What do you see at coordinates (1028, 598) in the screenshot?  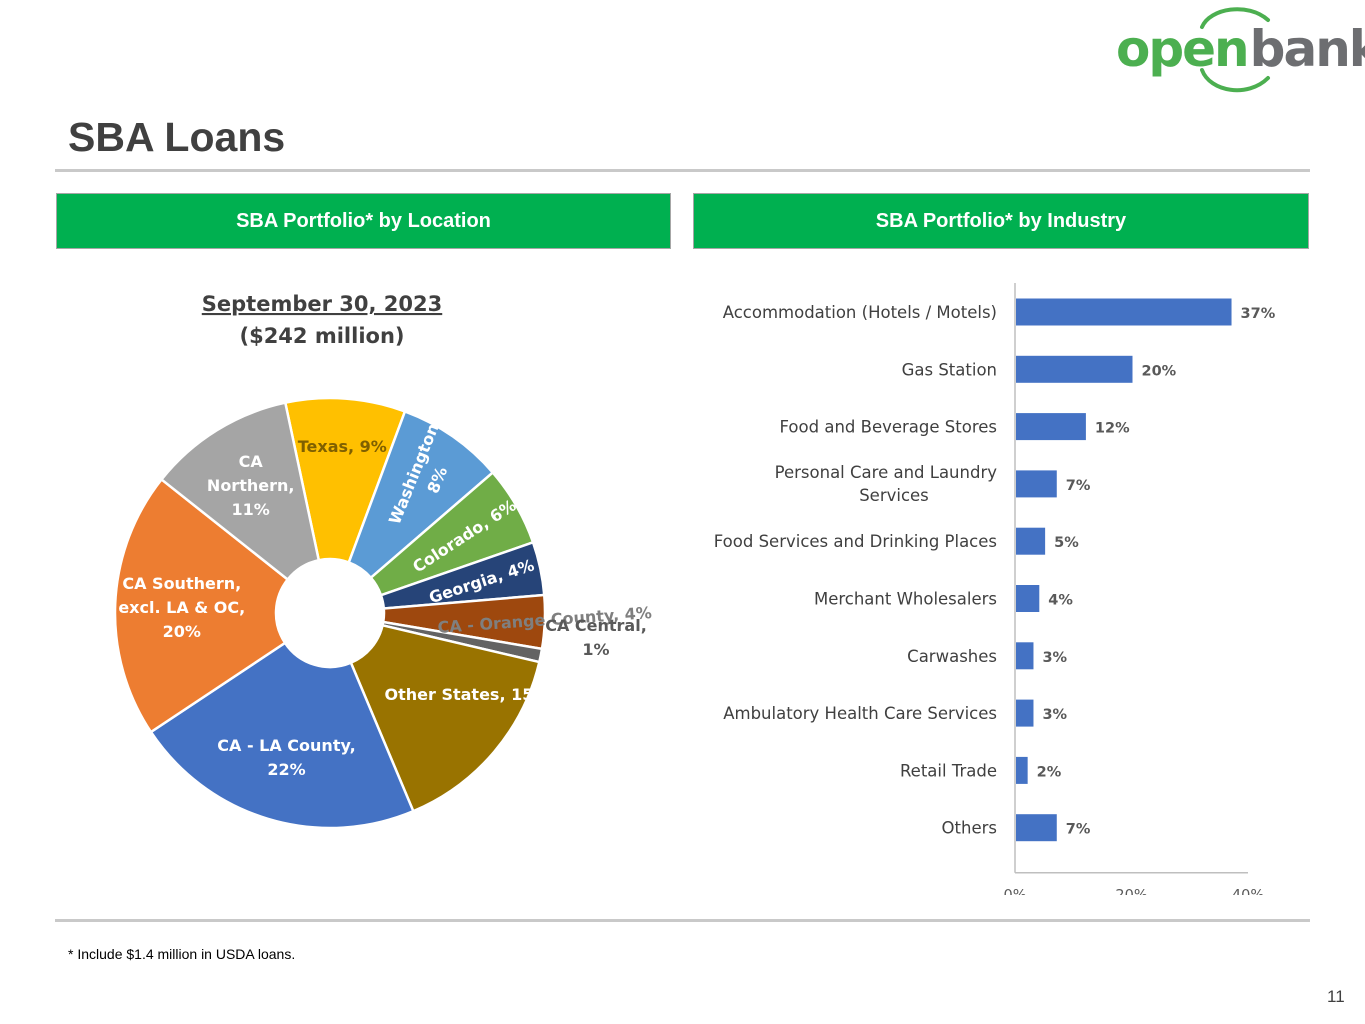 I see `bar-merchant-wholesalers-bar` at bounding box center [1028, 598].